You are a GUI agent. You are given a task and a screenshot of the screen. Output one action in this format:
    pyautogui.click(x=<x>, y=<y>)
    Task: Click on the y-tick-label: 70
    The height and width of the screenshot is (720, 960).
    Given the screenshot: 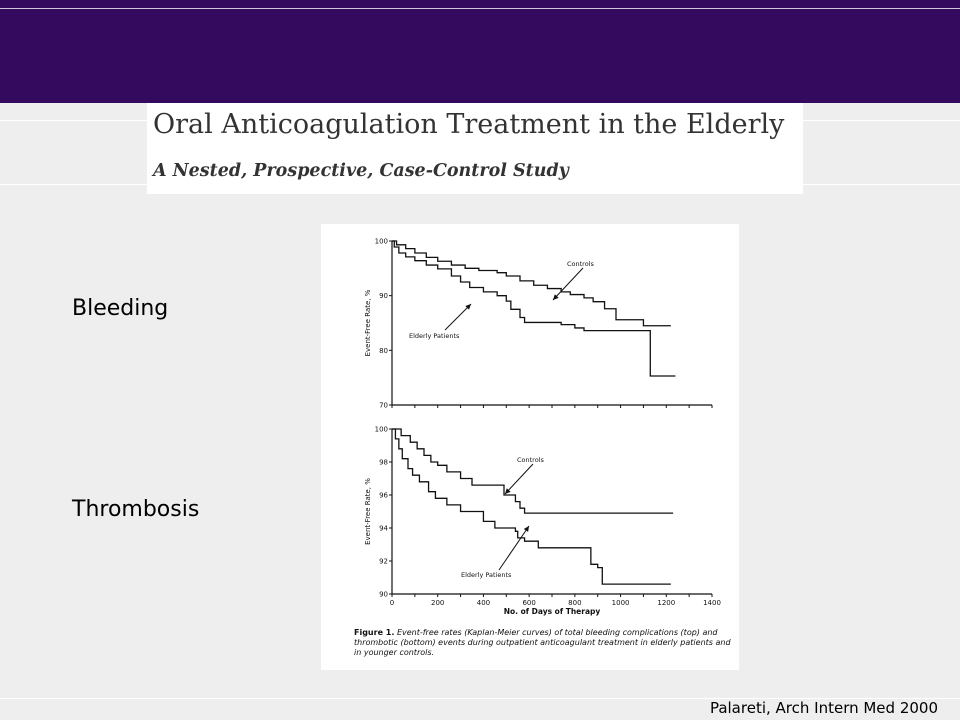 What is the action you would take?
    pyautogui.click(x=383, y=406)
    